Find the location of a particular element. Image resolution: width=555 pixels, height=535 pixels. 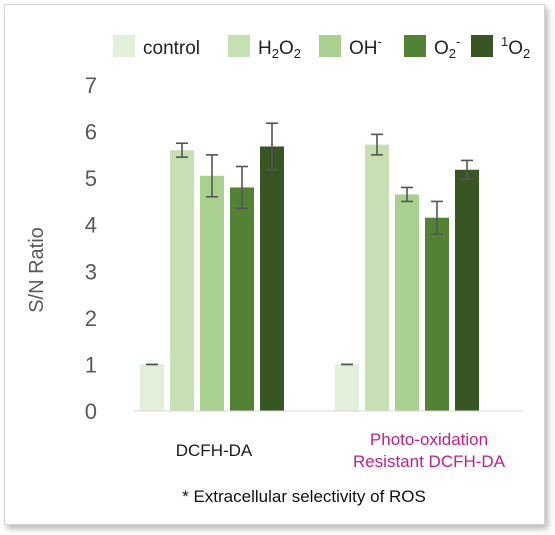

legend-label-O2-: O2- is located at coordinates (447, 47).